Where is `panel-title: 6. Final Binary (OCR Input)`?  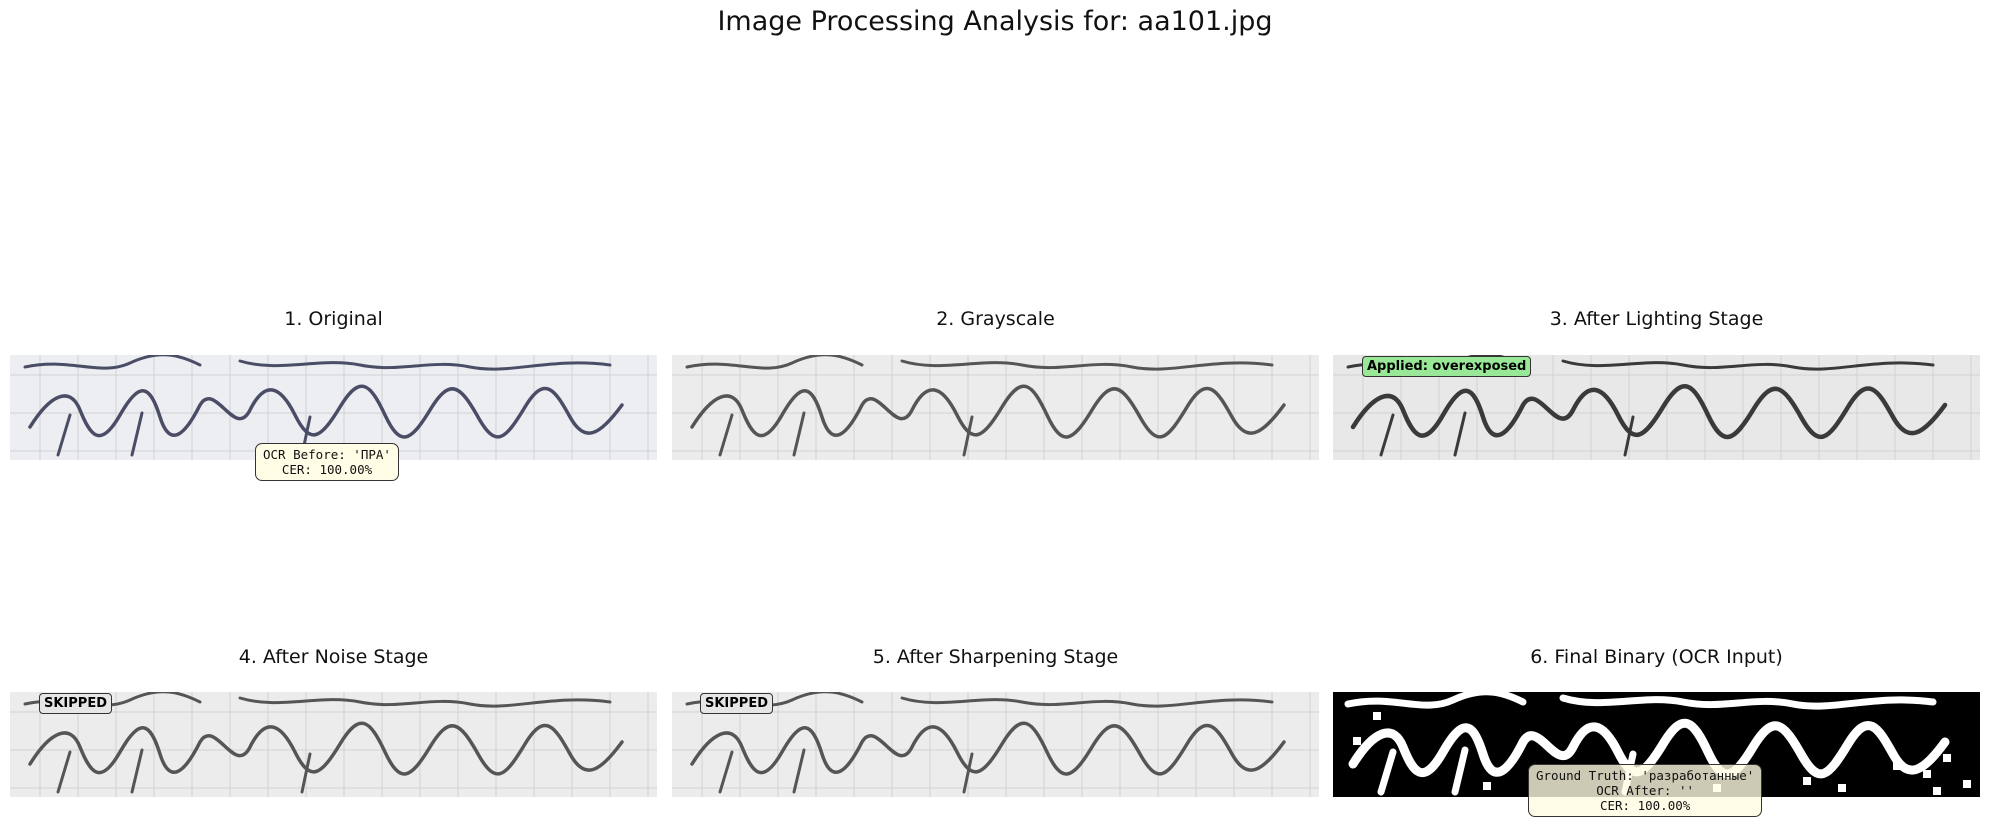 panel-title: 6. Final Binary (OCR Input) is located at coordinates (1656, 657).